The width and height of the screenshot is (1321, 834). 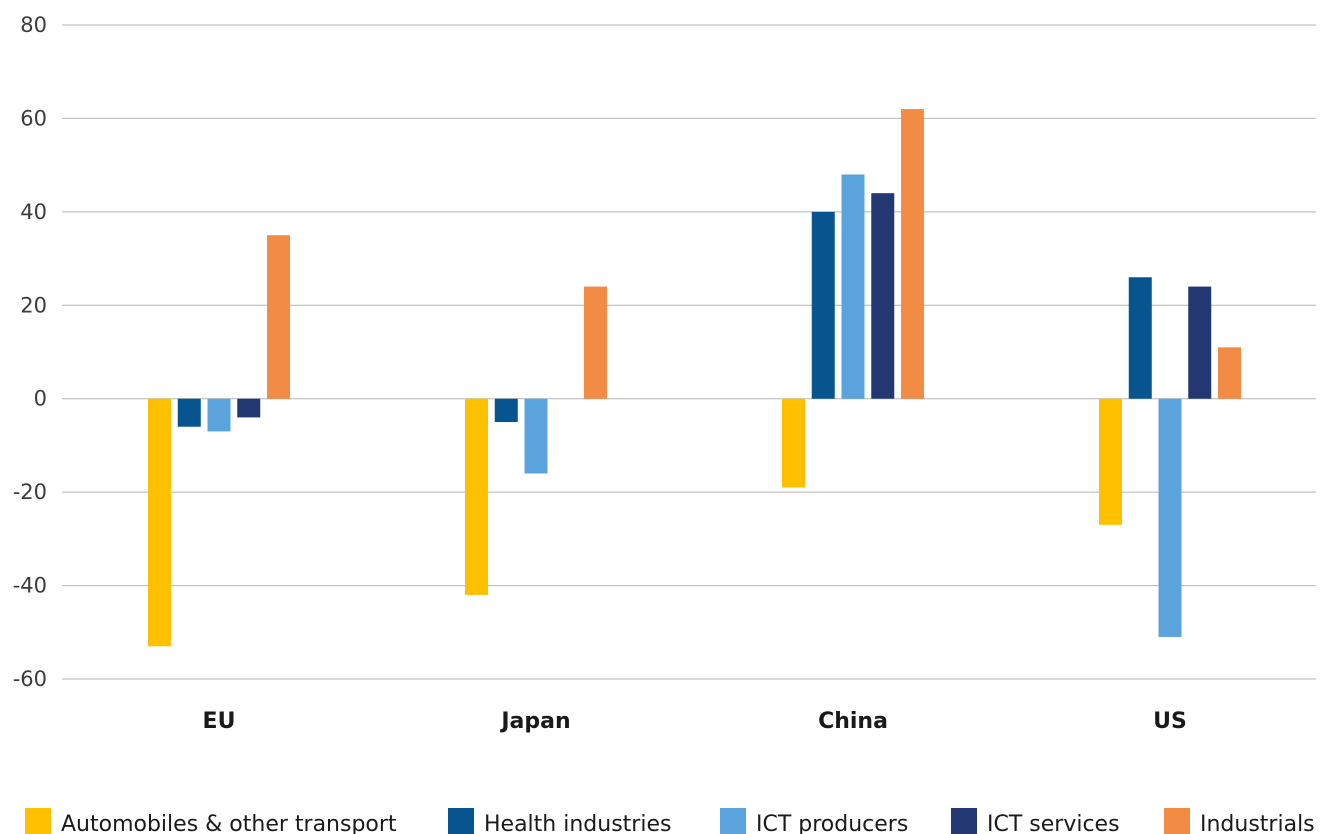 I want to click on legend-item-1: Health industries, so click(x=559, y=821).